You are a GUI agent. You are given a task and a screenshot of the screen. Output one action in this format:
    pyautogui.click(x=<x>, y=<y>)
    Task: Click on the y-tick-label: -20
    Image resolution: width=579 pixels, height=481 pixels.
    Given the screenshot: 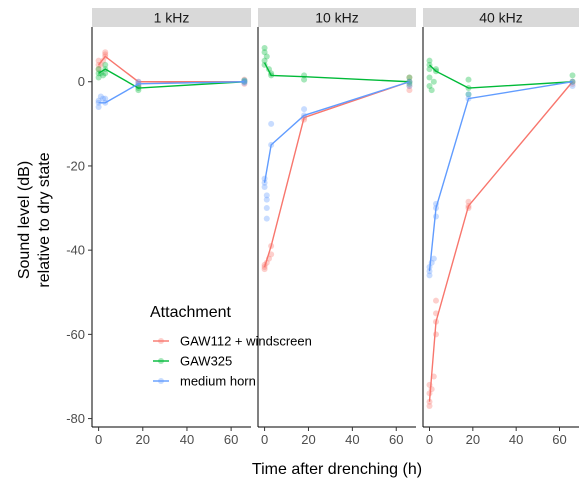 What is the action you would take?
    pyautogui.click(x=75, y=165)
    